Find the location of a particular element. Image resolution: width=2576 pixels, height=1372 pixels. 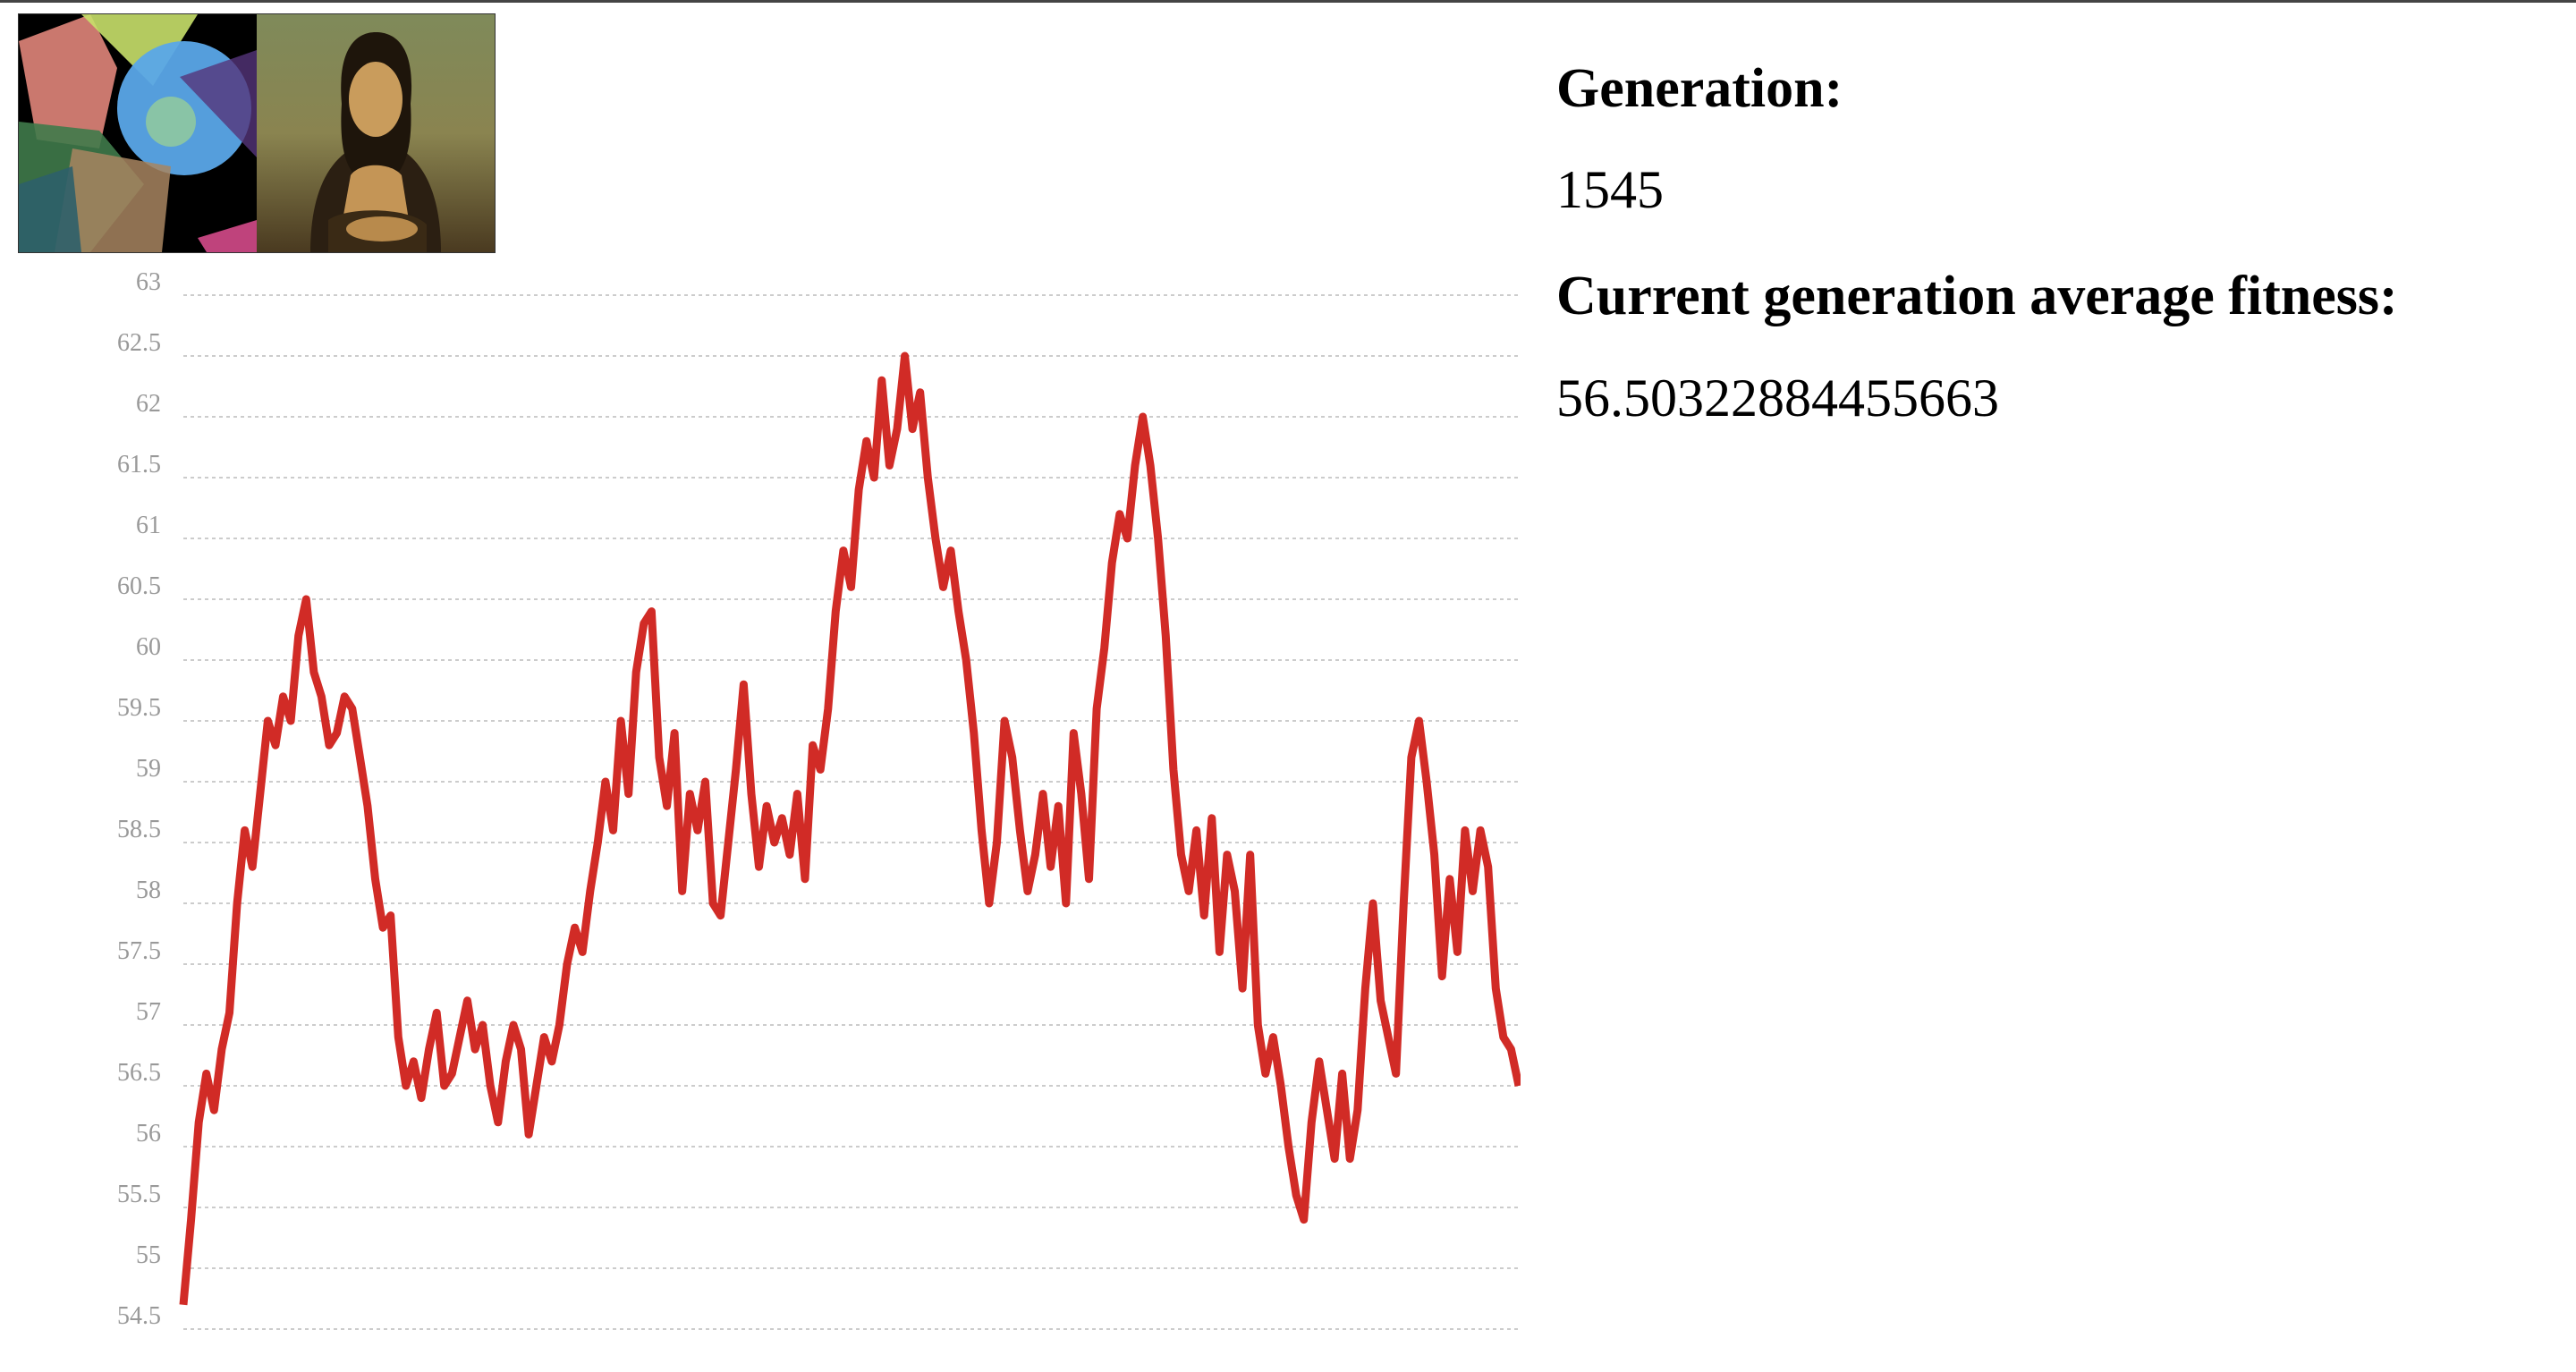

y-tick-label: 56.5 is located at coordinates (139, 1073).